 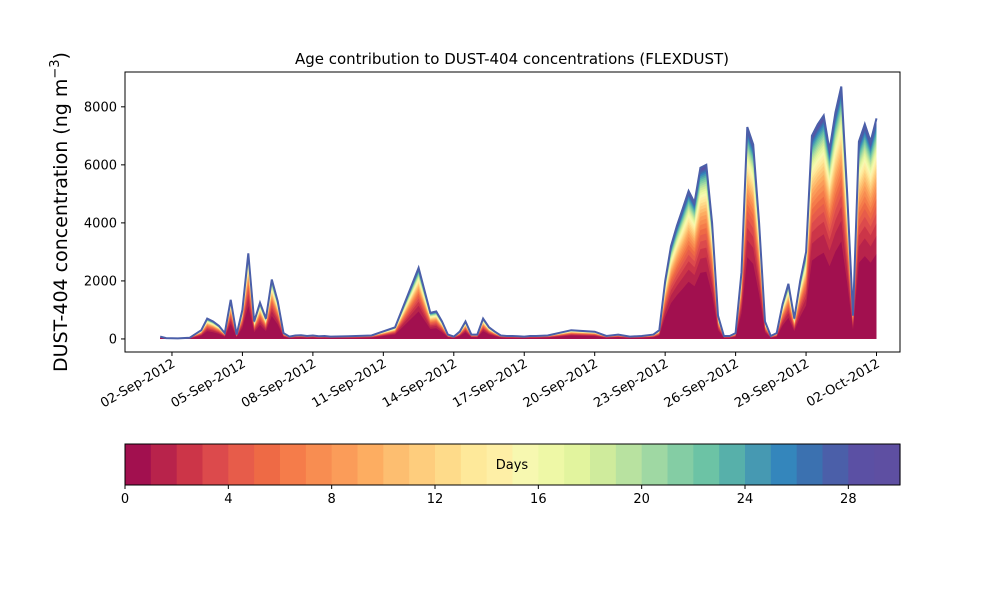 What do you see at coordinates (631, 383) in the screenshot?
I see `x-tick-label: 23-Sep-2012` at bounding box center [631, 383].